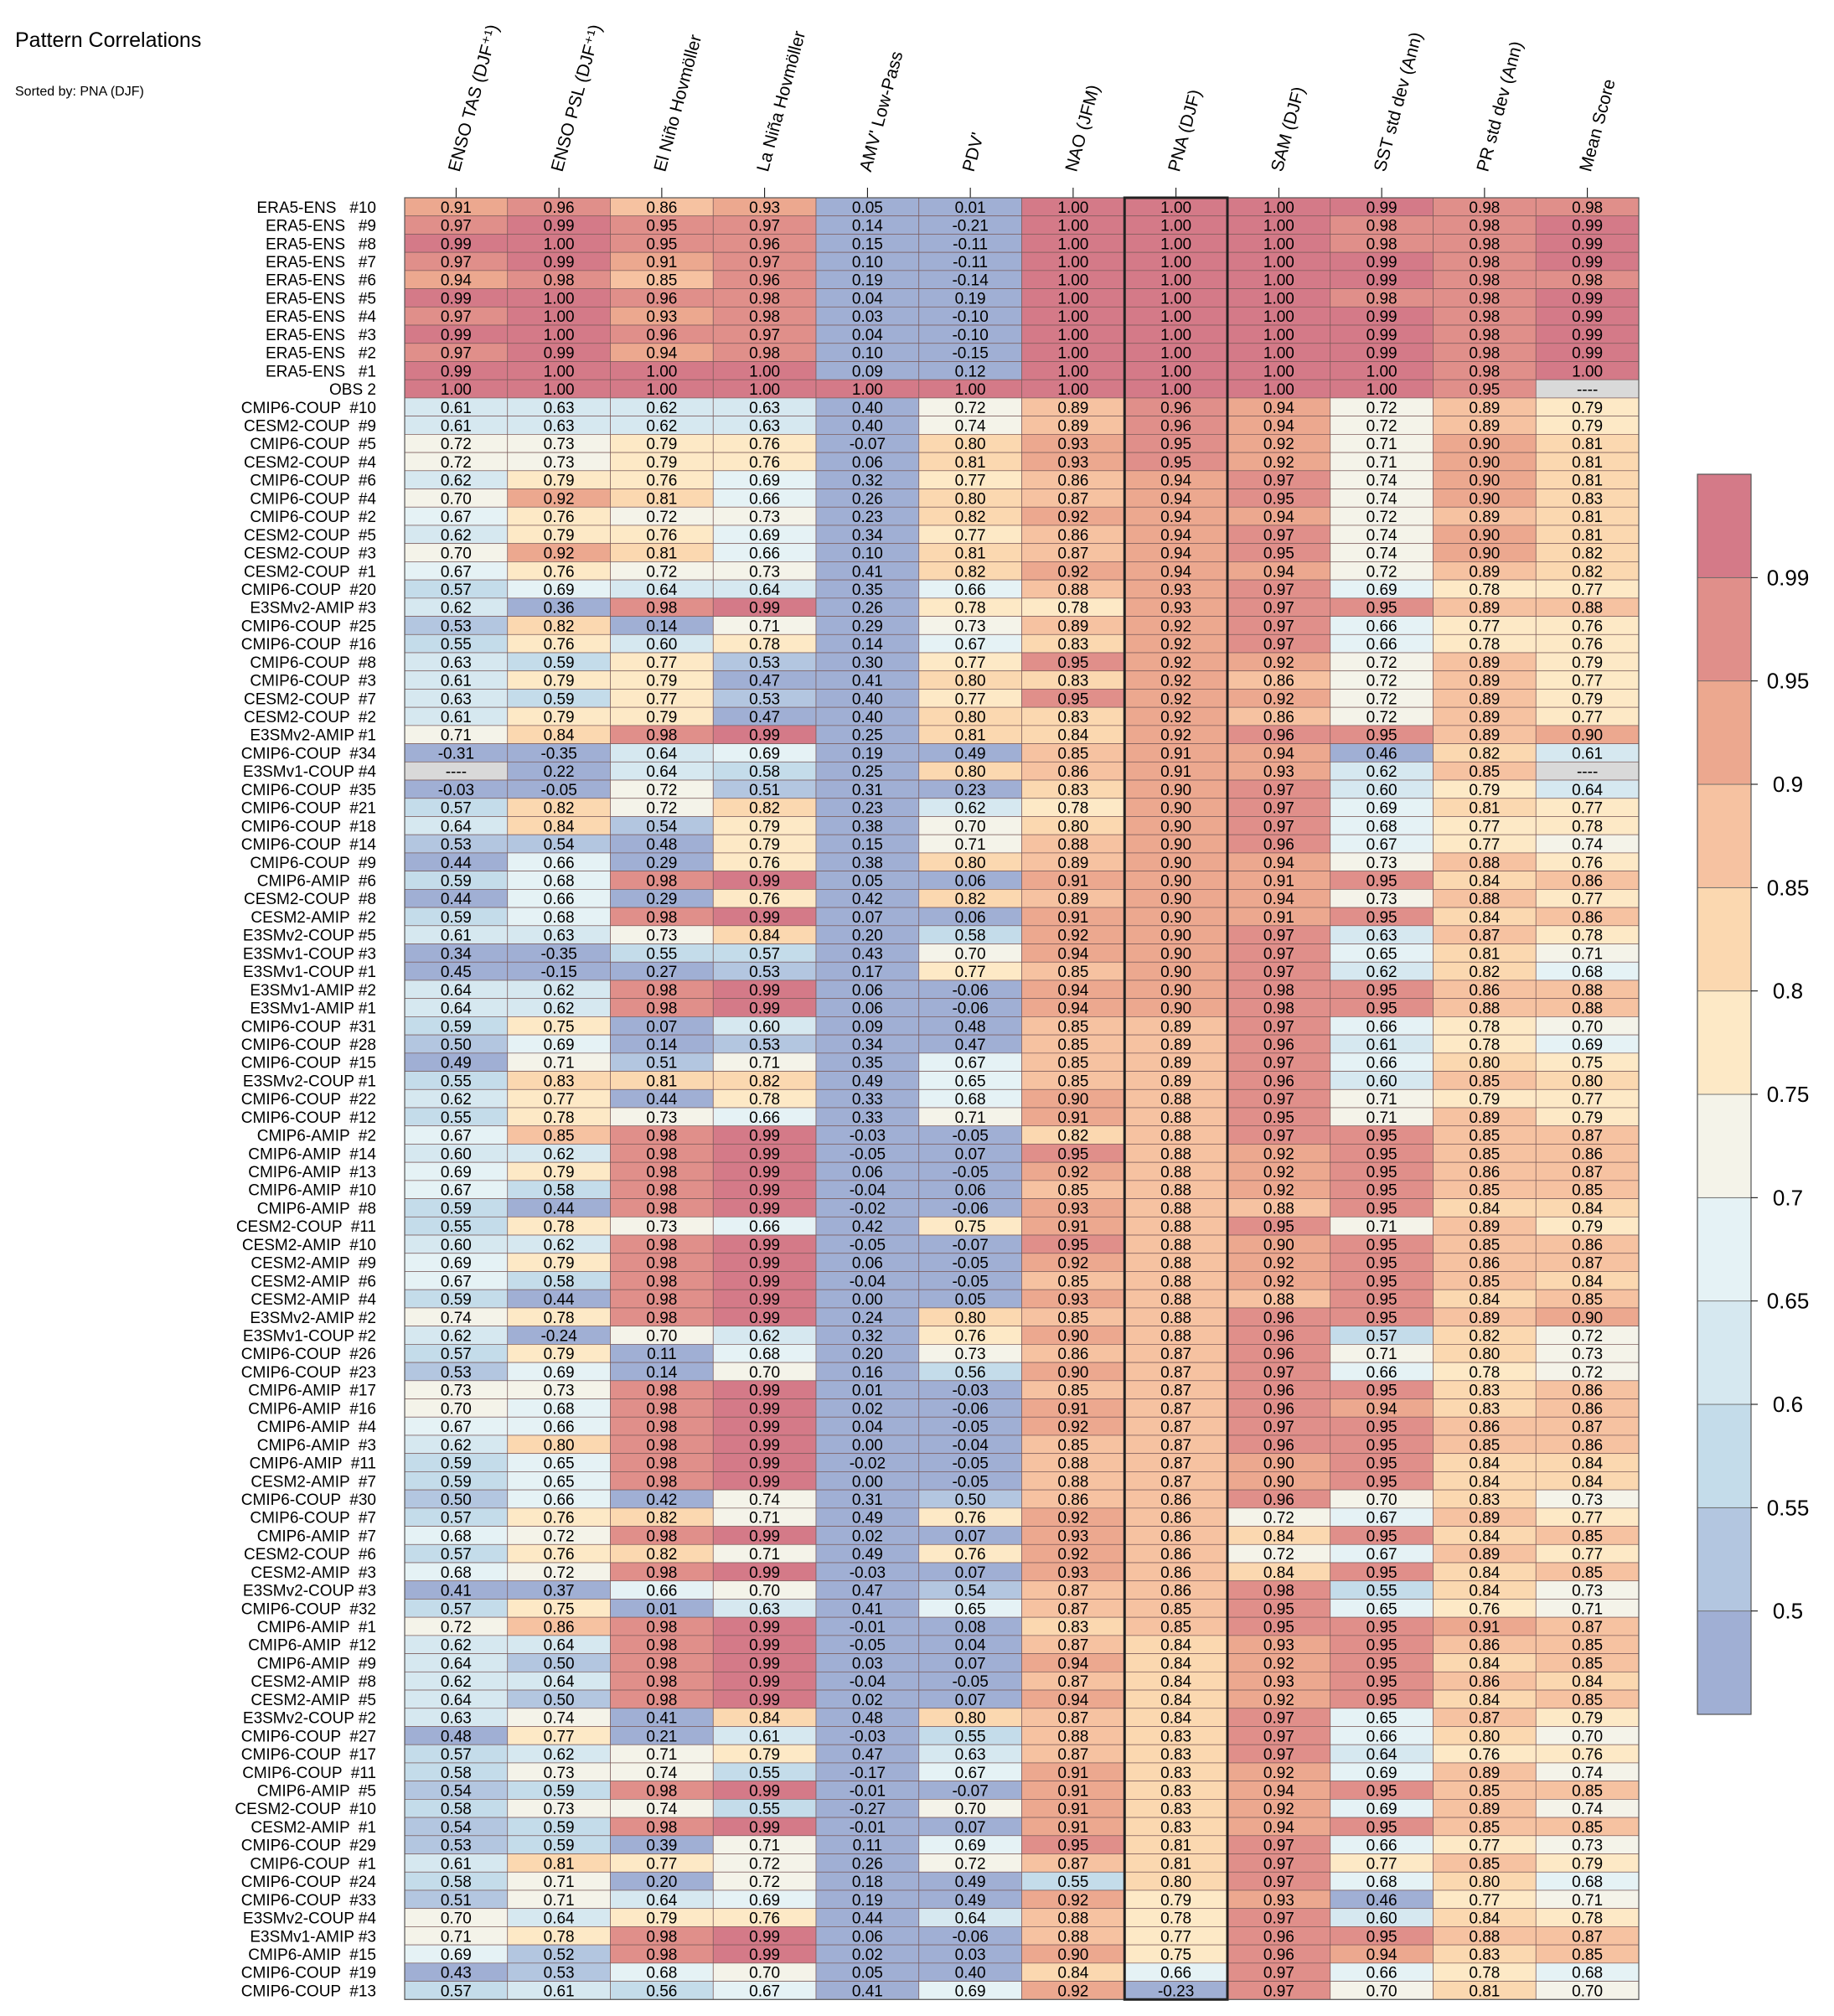 This screenshot has width=1834, height=2016. I want to click on cell-value: 0.80, so click(1484, 1354).